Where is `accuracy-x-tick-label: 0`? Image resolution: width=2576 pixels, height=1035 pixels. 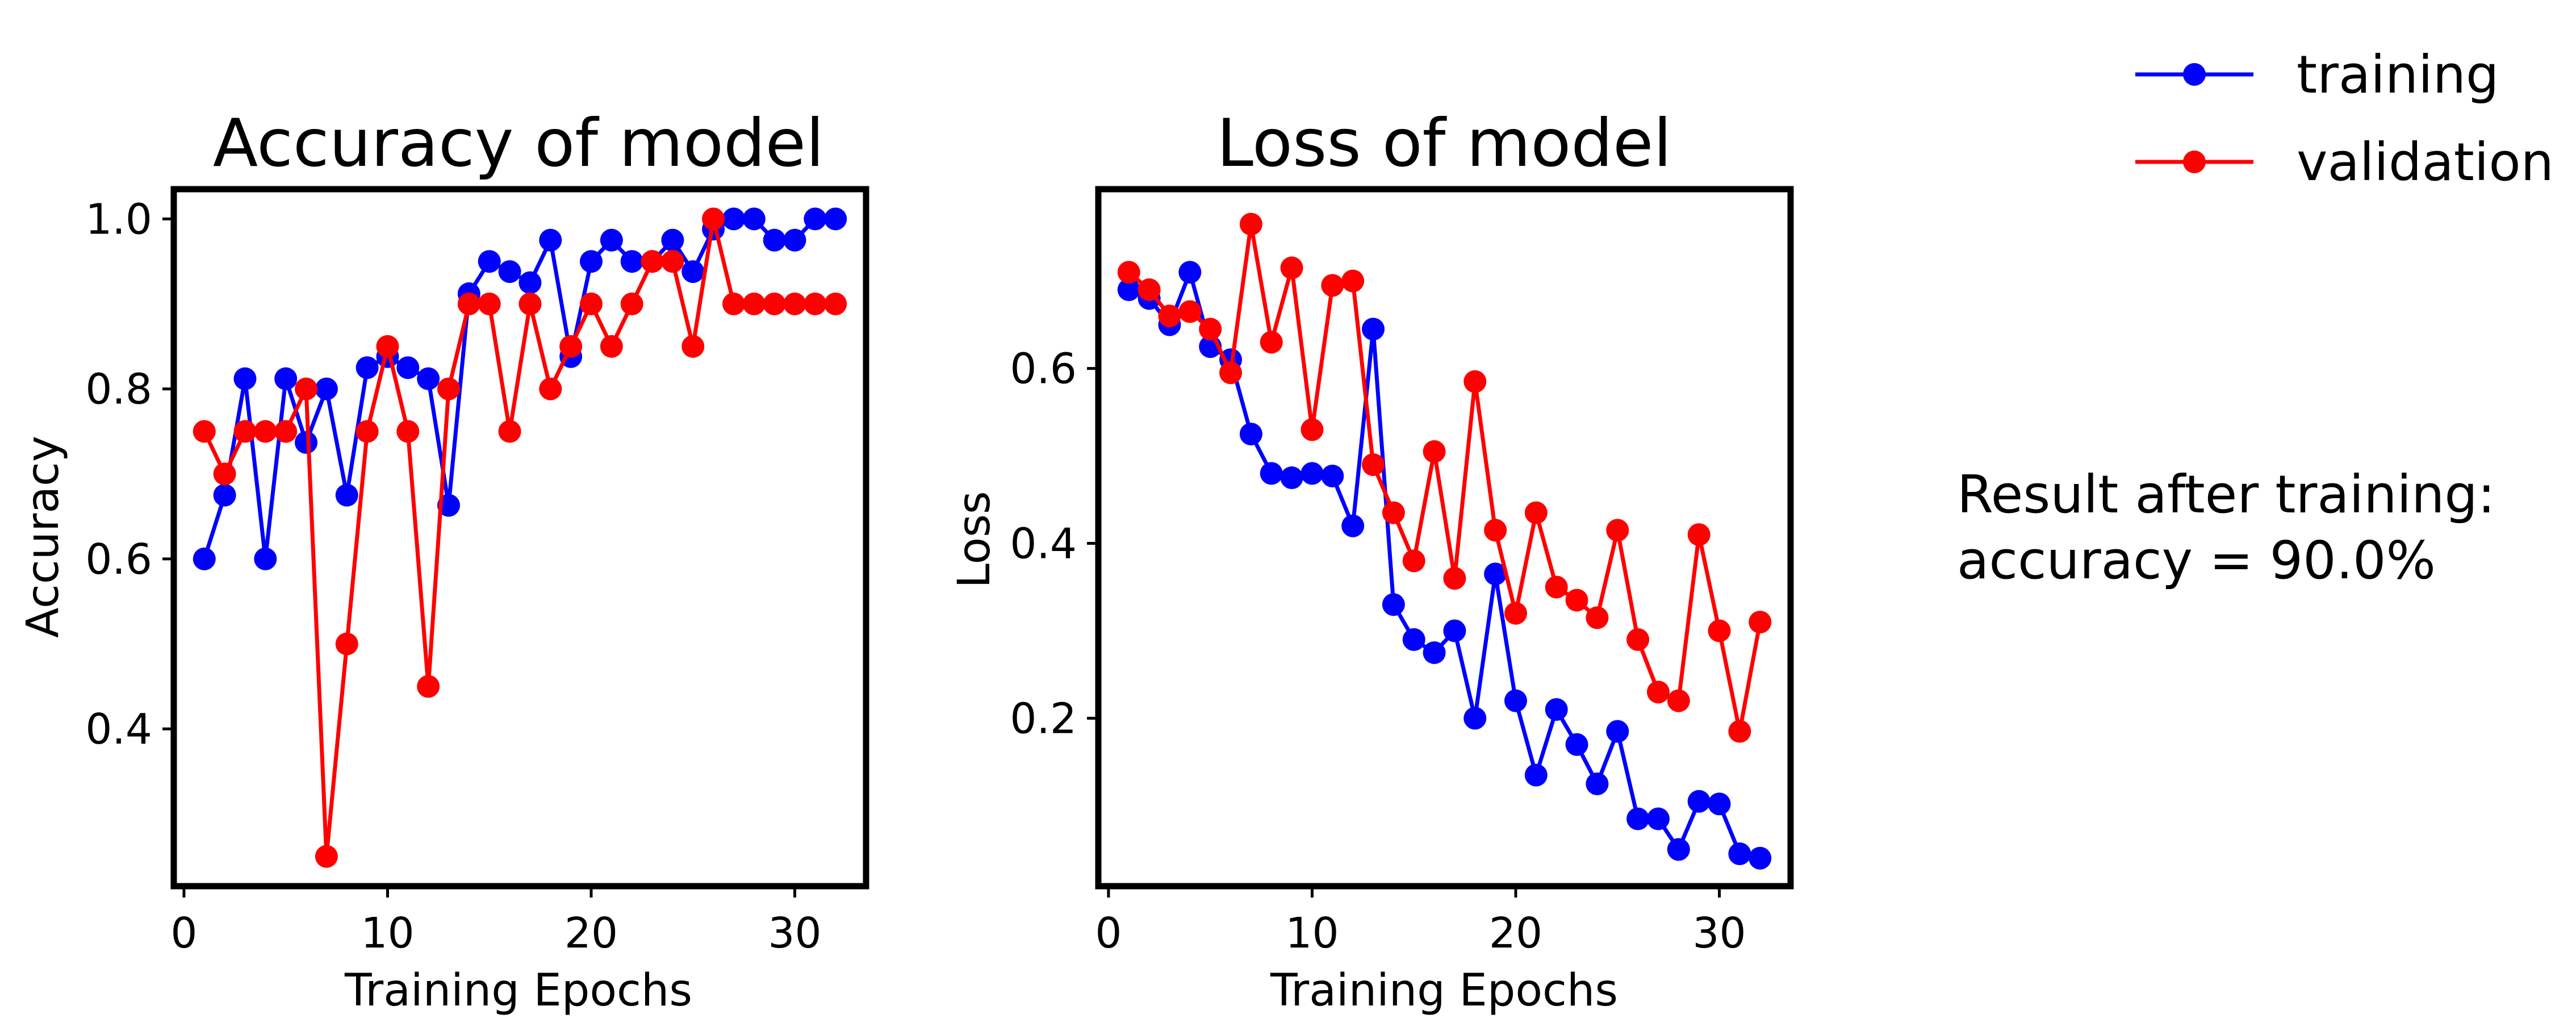
accuracy-x-tick-label: 0 is located at coordinates (183, 934).